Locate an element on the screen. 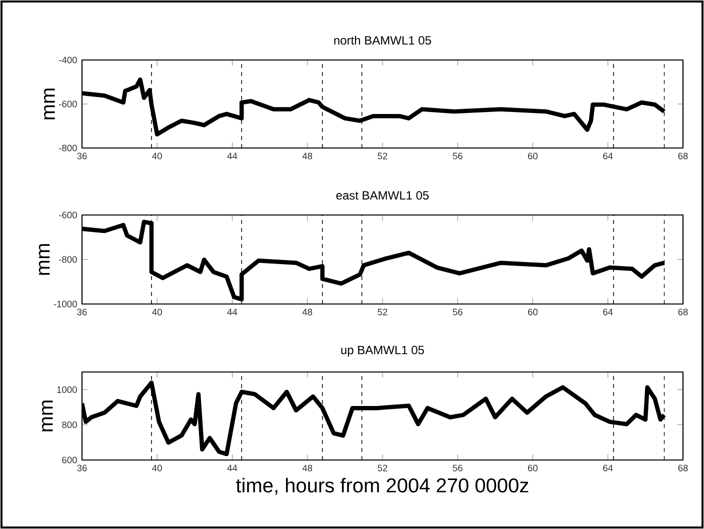 This screenshot has width=704, height=529. y-tick-label: -1000 is located at coordinates (65, 304).